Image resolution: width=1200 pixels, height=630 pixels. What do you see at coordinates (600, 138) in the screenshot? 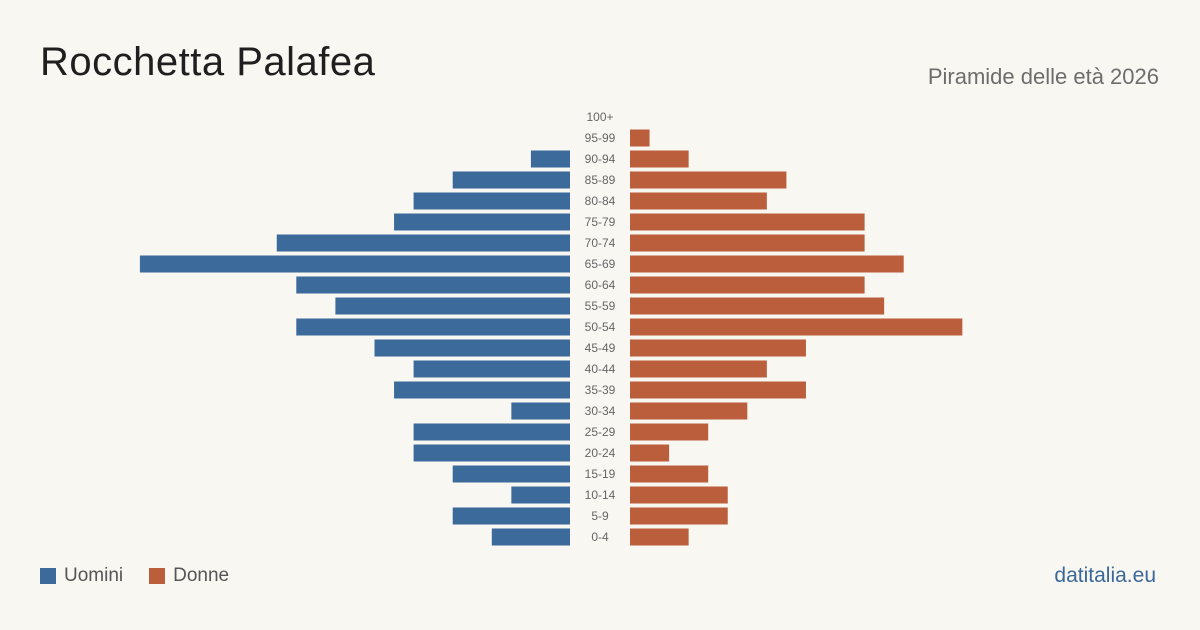
I see `age-label-95-99: 95-99` at bounding box center [600, 138].